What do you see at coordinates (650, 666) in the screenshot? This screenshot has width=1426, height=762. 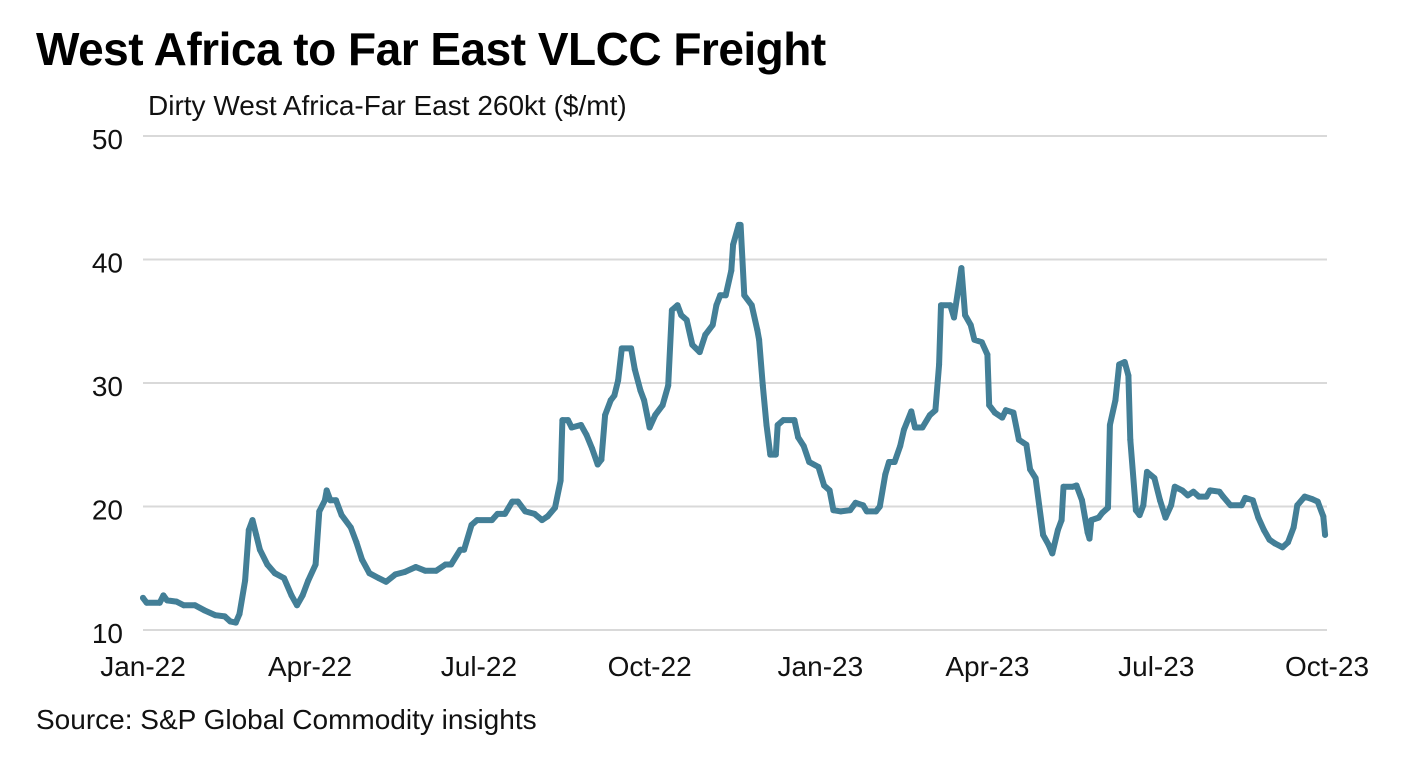 I see `x-tick-label: Oct-22` at bounding box center [650, 666].